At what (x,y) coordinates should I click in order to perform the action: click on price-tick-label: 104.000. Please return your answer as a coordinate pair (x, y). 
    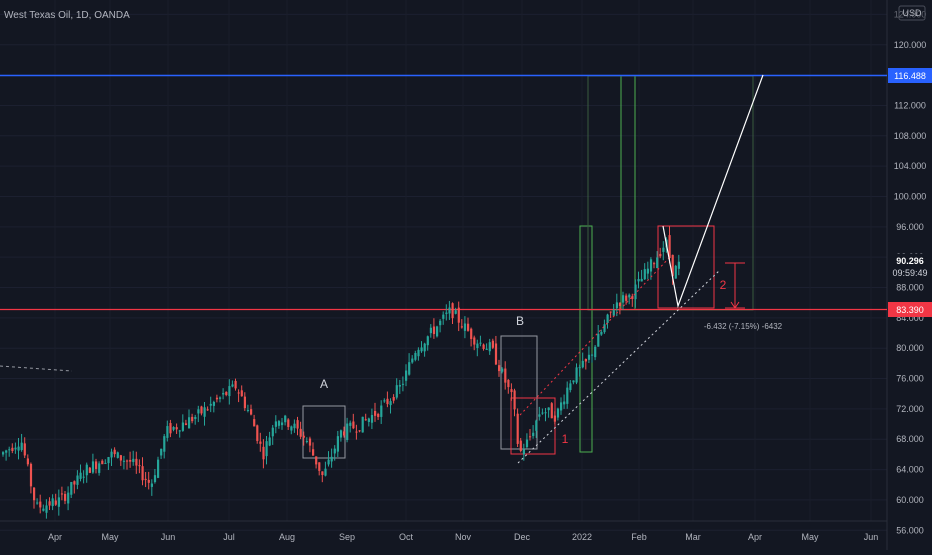
    Looking at the image, I should click on (910, 166).